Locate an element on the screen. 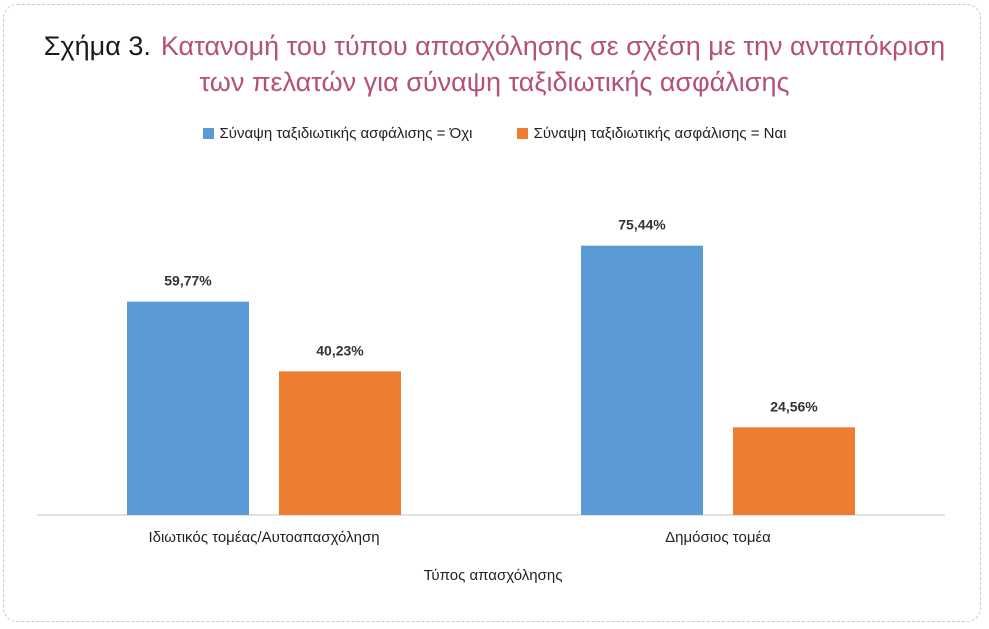 This screenshot has height=629, width=989. legend-swatch-yes is located at coordinates (522, 133).